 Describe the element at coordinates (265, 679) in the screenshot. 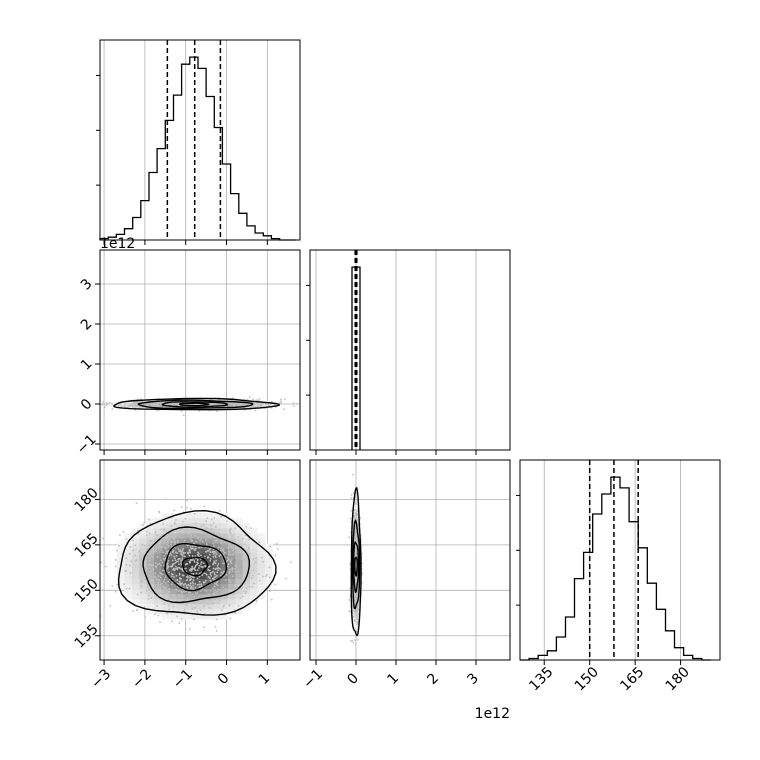

I see `x-tick-label: 1` at that location.